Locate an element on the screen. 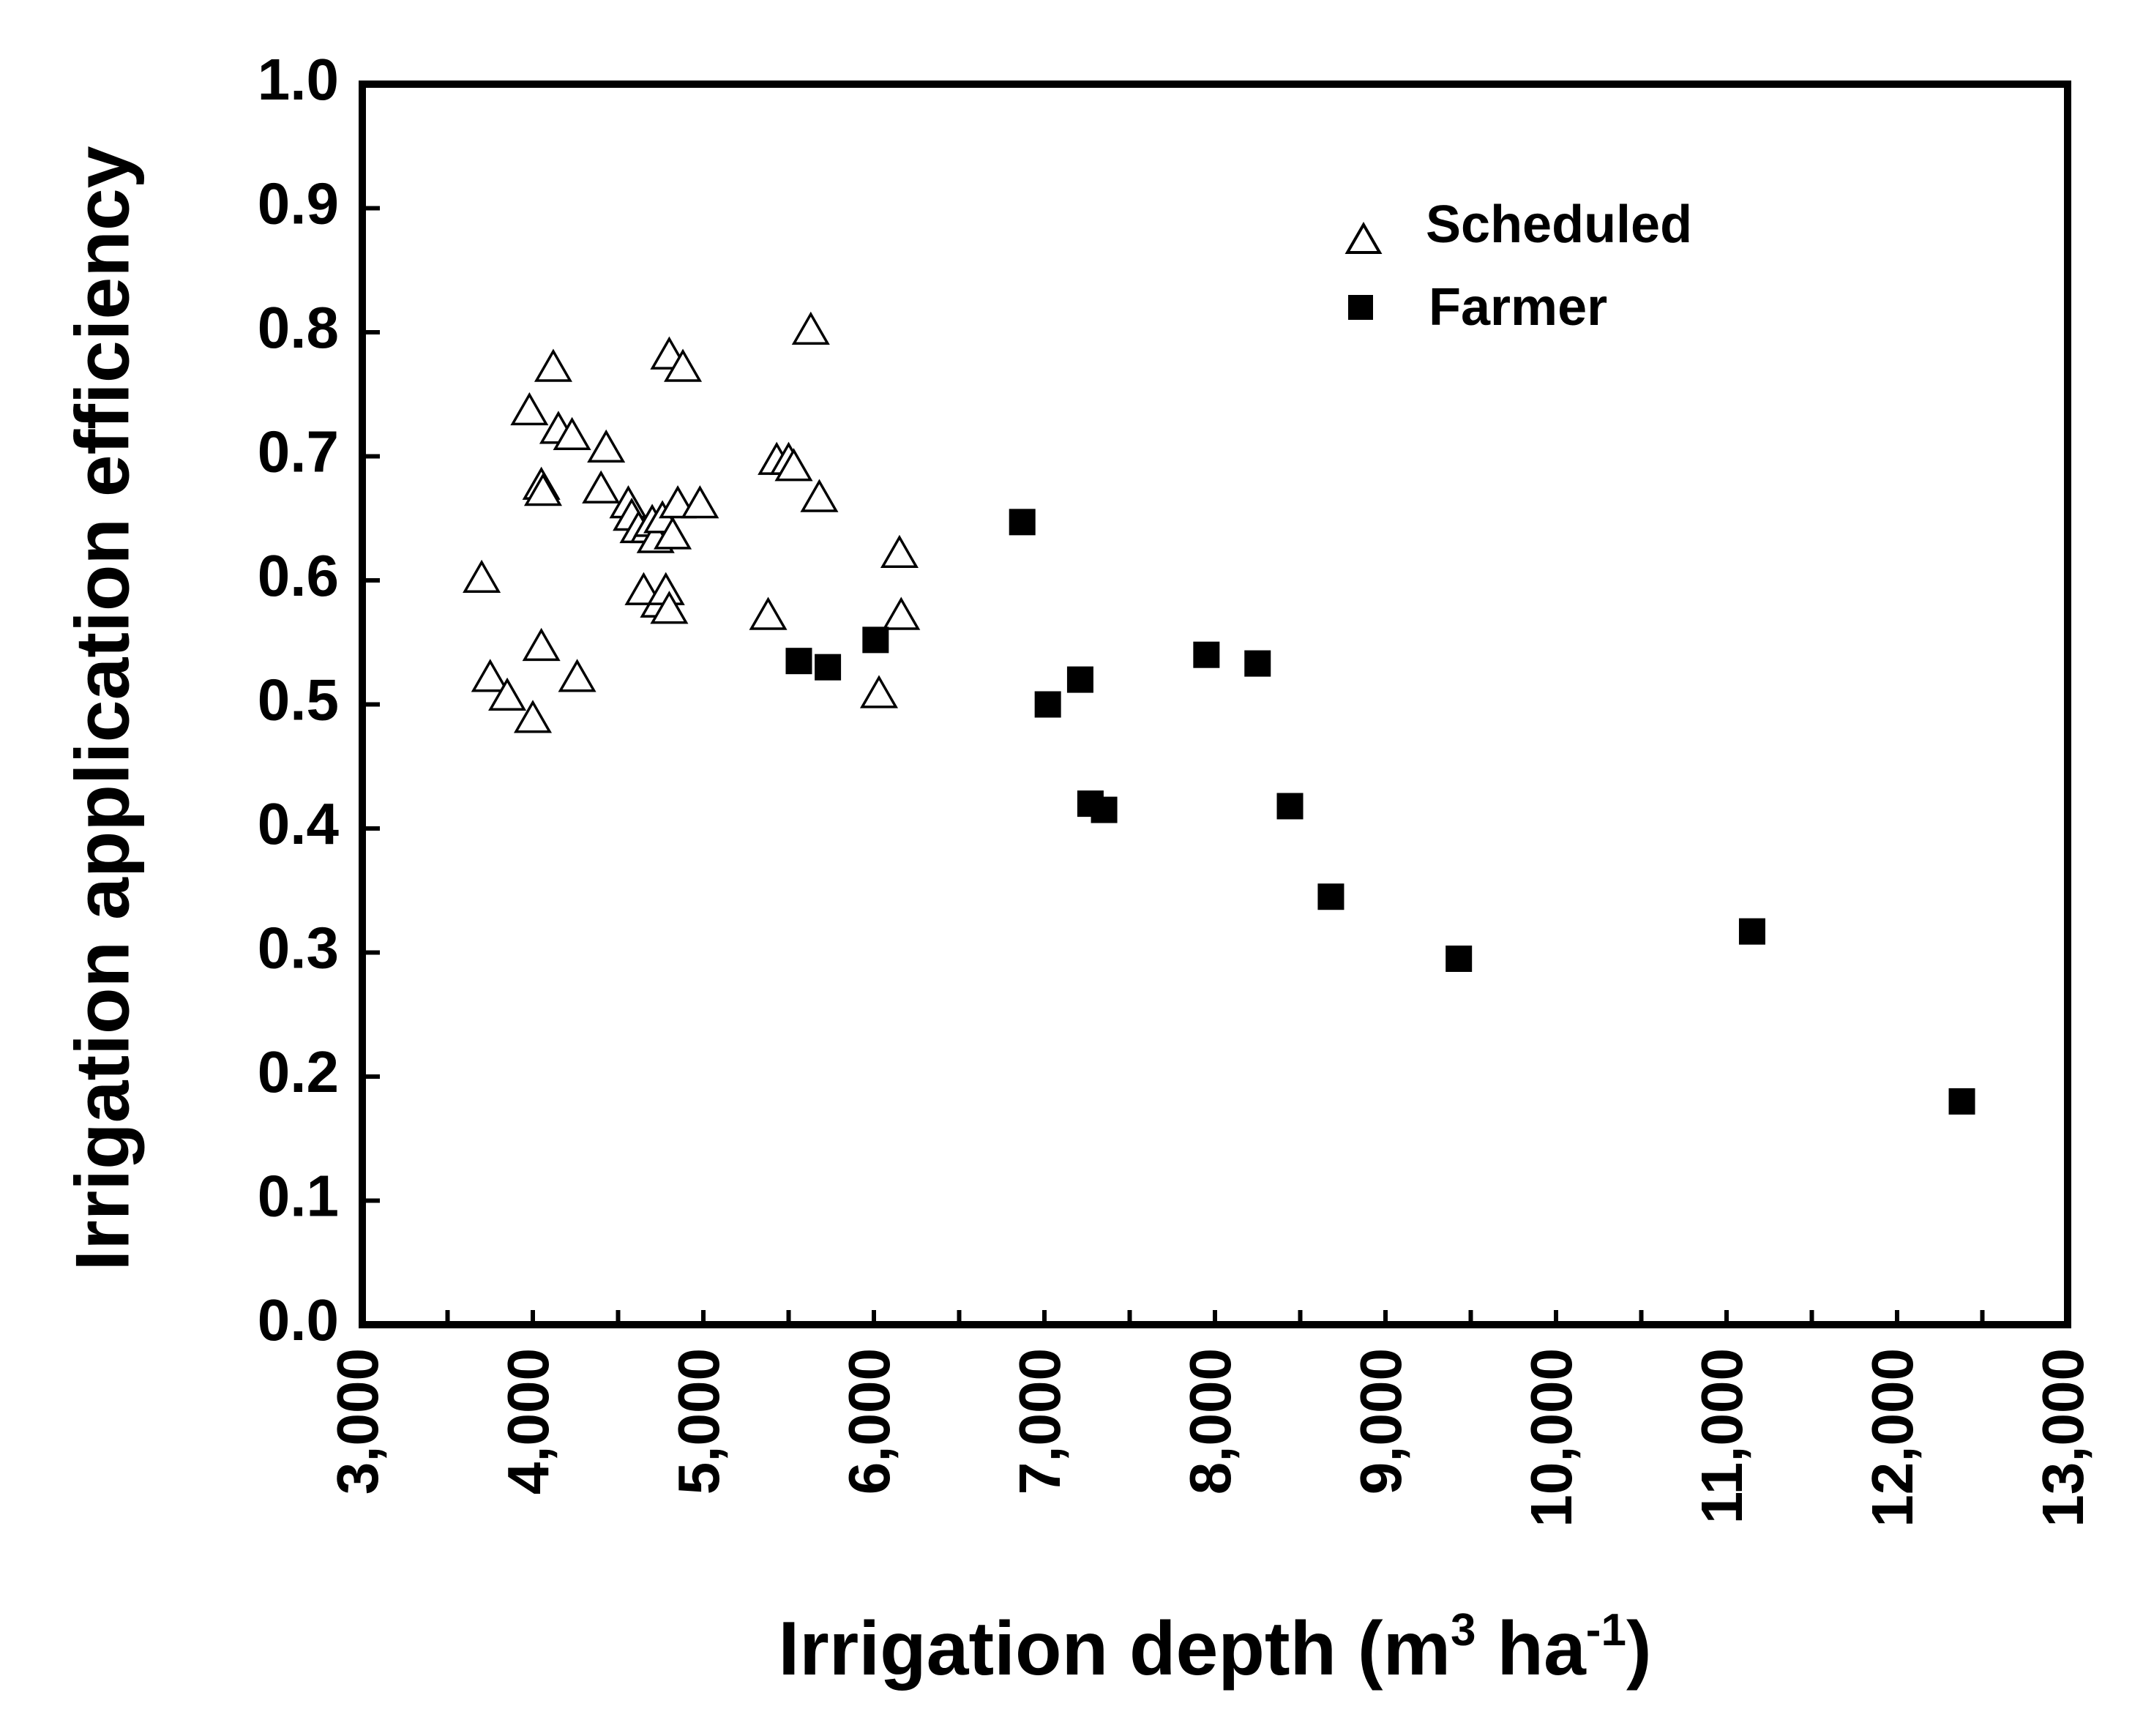 This screenshot has height=1736, width=2143. x-tick-label: 4,000 is located at coordinates (528, 1421).